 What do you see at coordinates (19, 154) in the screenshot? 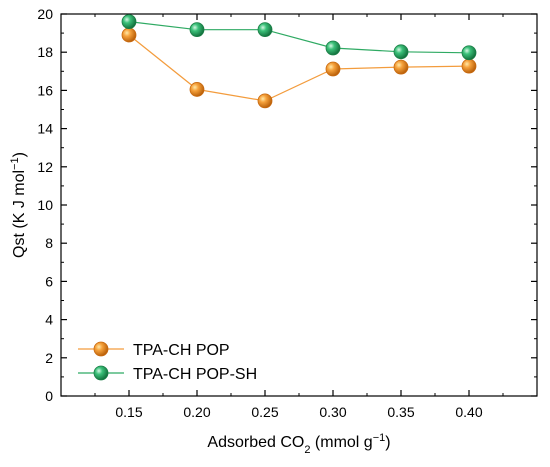
I see `y-axis-title-end: )` at bounding box center [19, 154].